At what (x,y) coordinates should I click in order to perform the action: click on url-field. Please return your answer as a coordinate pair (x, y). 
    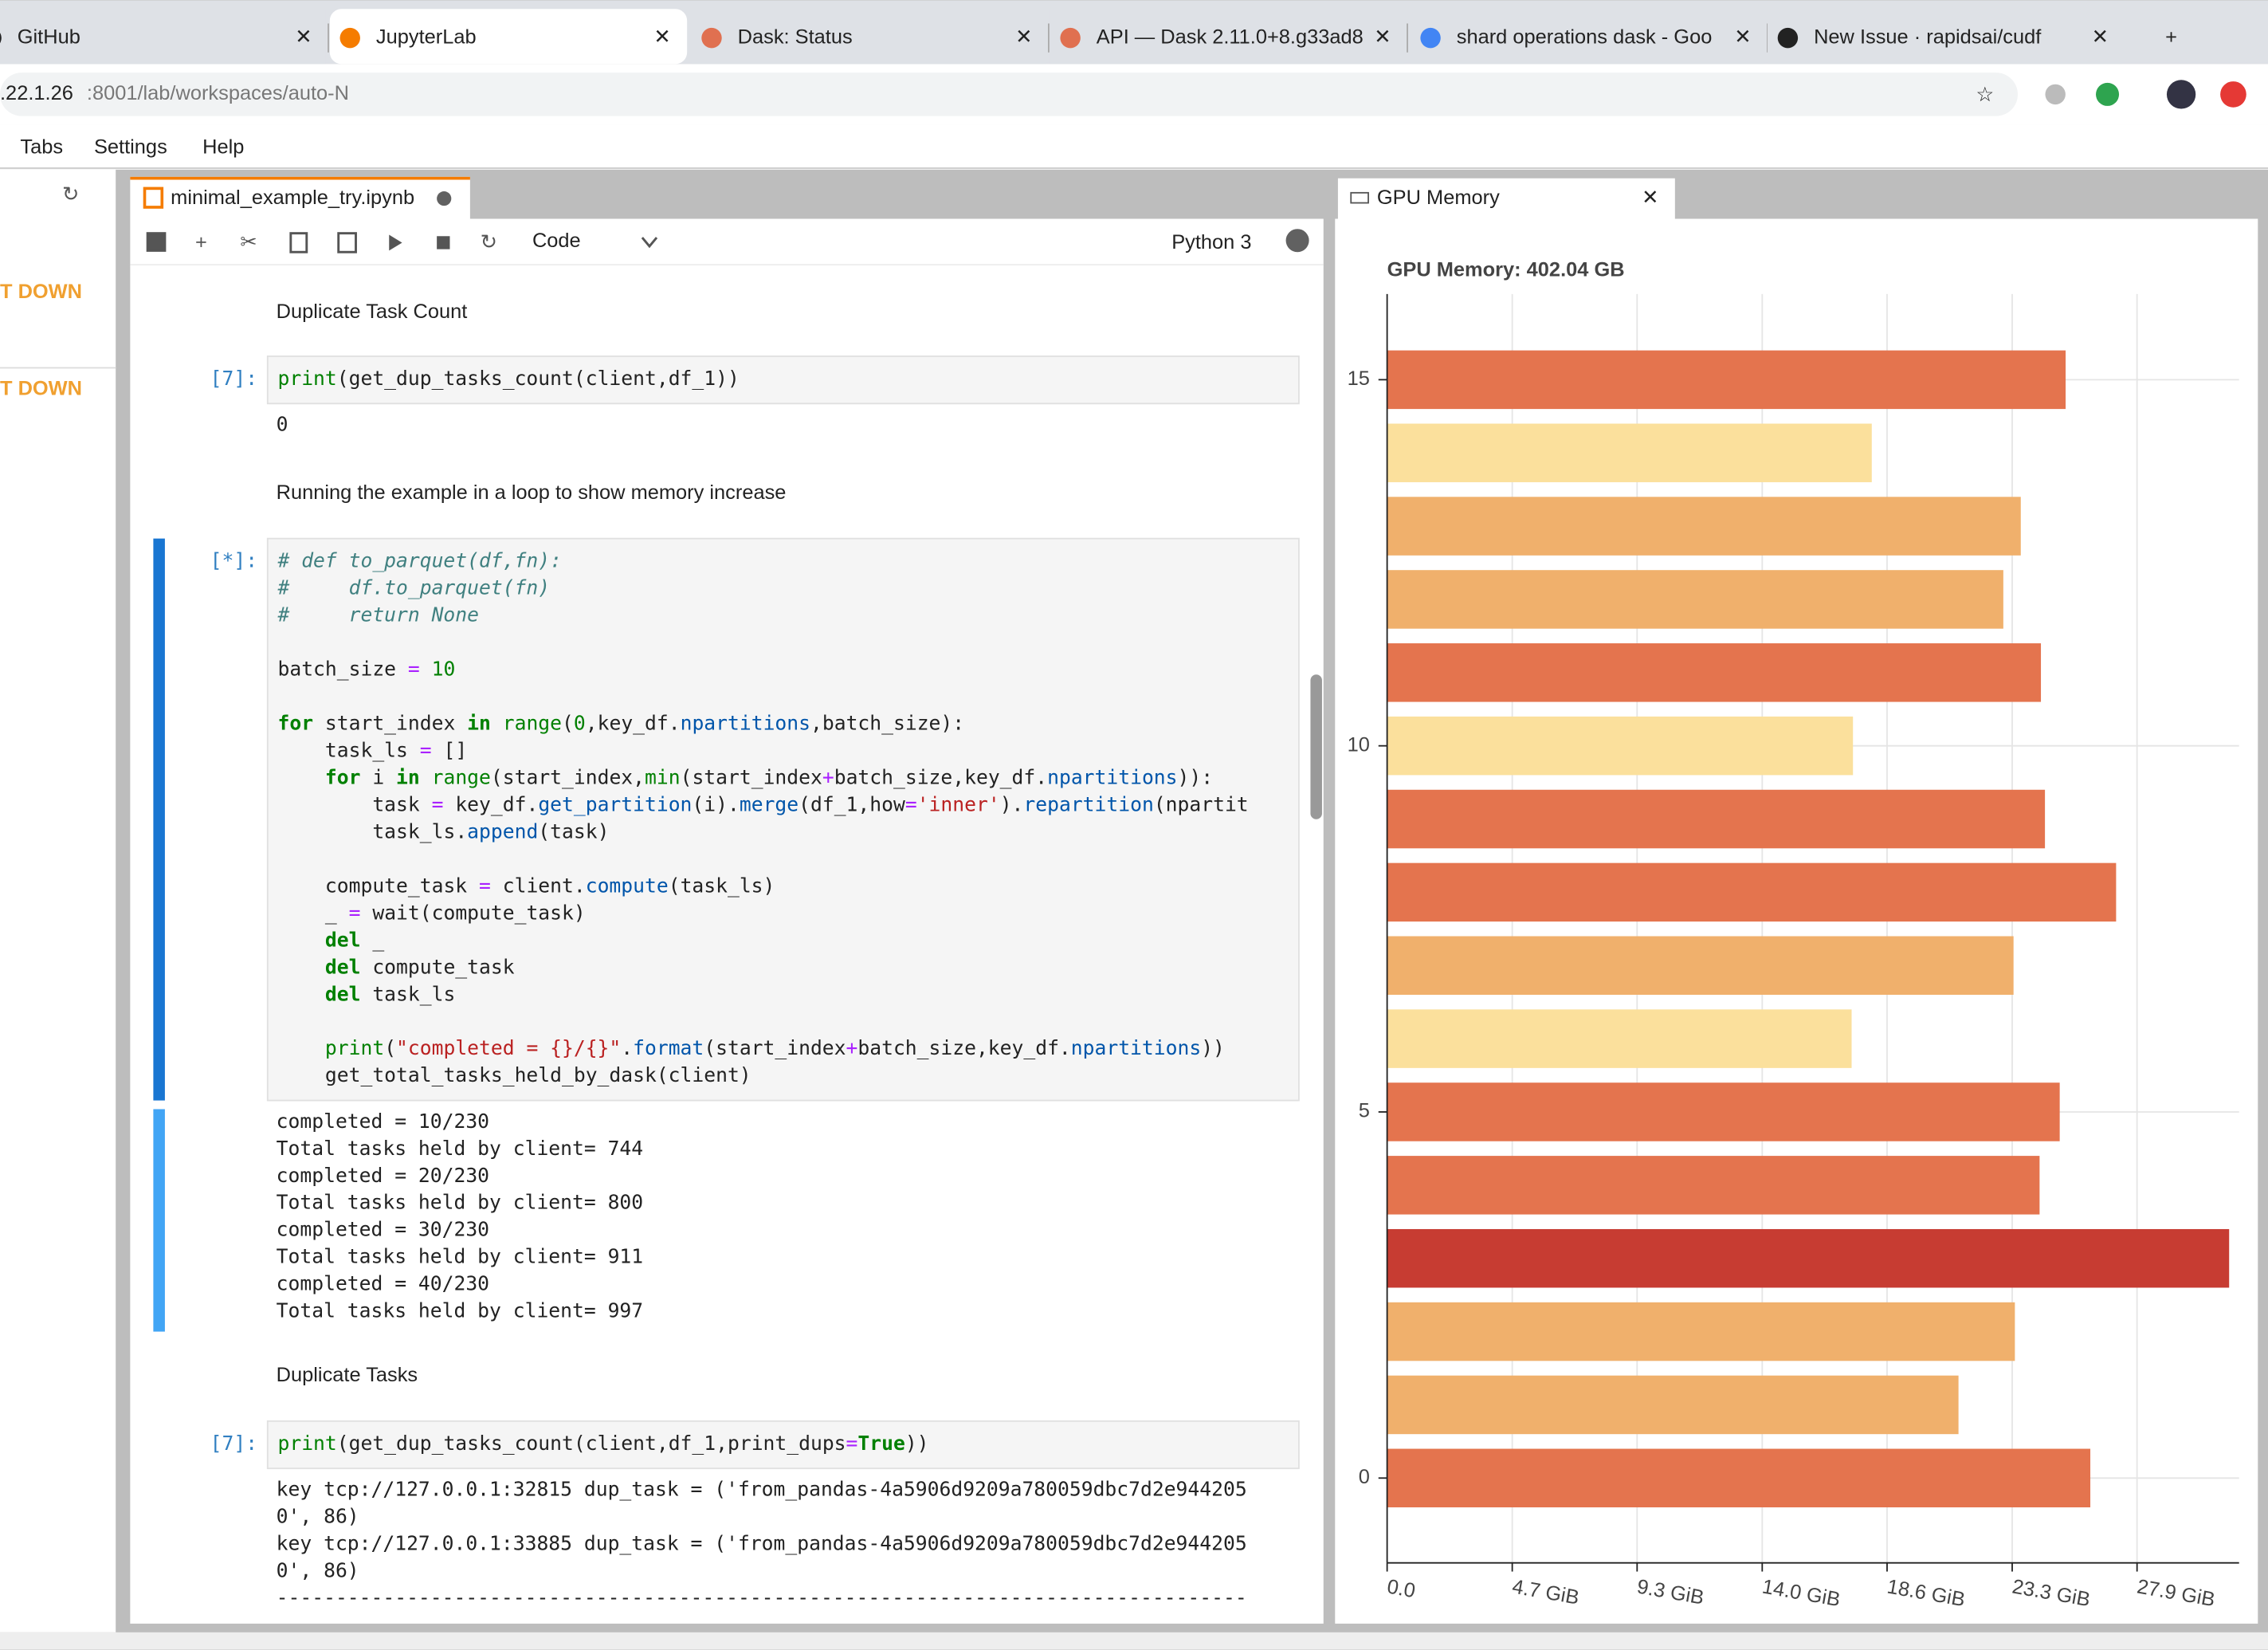
    Looking at the image, I should click on (1009, 94).